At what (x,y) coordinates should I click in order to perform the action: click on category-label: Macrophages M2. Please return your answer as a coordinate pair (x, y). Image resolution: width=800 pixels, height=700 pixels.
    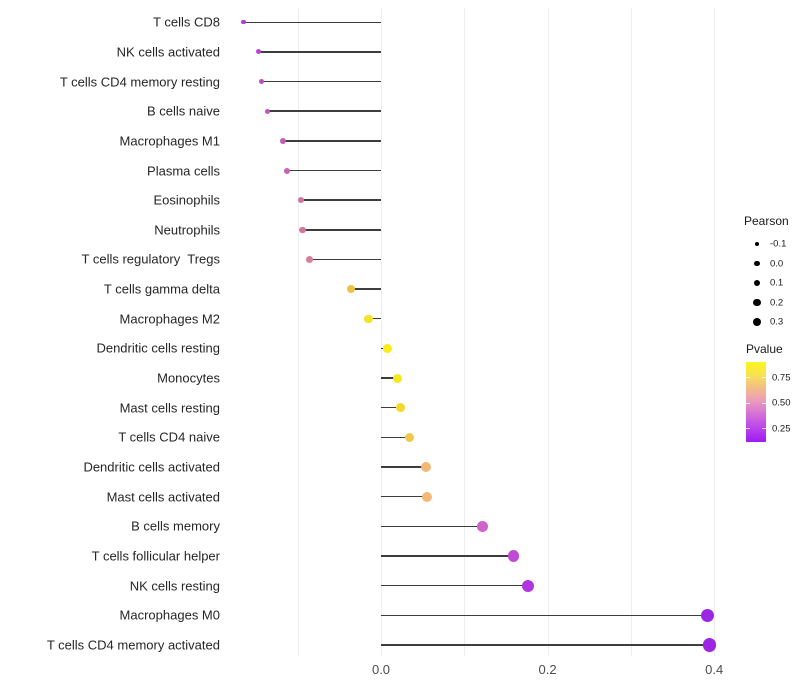
    Looking at the image, I should click on (169, 319).